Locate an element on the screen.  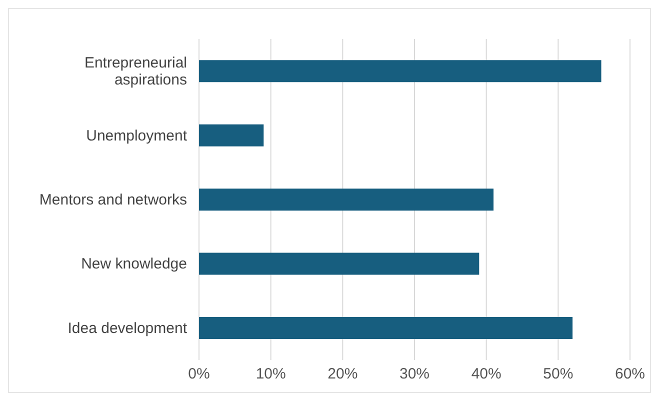
y-tick-label: Entrepreneurial aspirations is located at coordinates (135, 71).